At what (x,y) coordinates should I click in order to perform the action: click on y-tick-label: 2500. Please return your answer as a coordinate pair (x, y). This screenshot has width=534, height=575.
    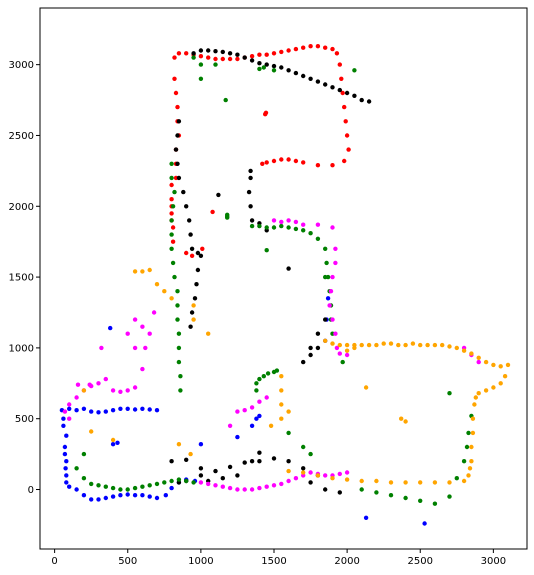
    Looking at the image, I should click on (21, 136).